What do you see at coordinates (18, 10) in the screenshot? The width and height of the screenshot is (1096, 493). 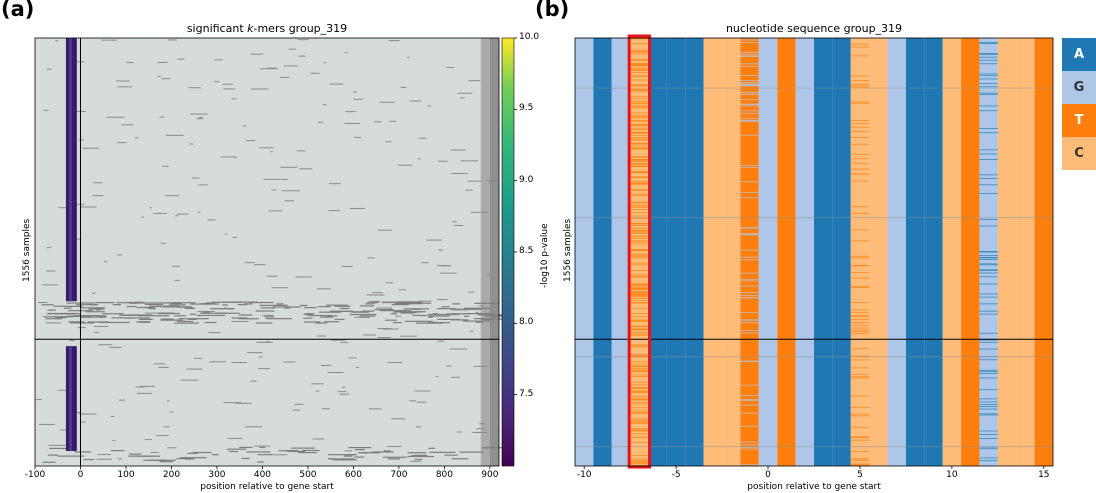 I see `panel-a-letter: (a)` at bounding box center [18, 10].